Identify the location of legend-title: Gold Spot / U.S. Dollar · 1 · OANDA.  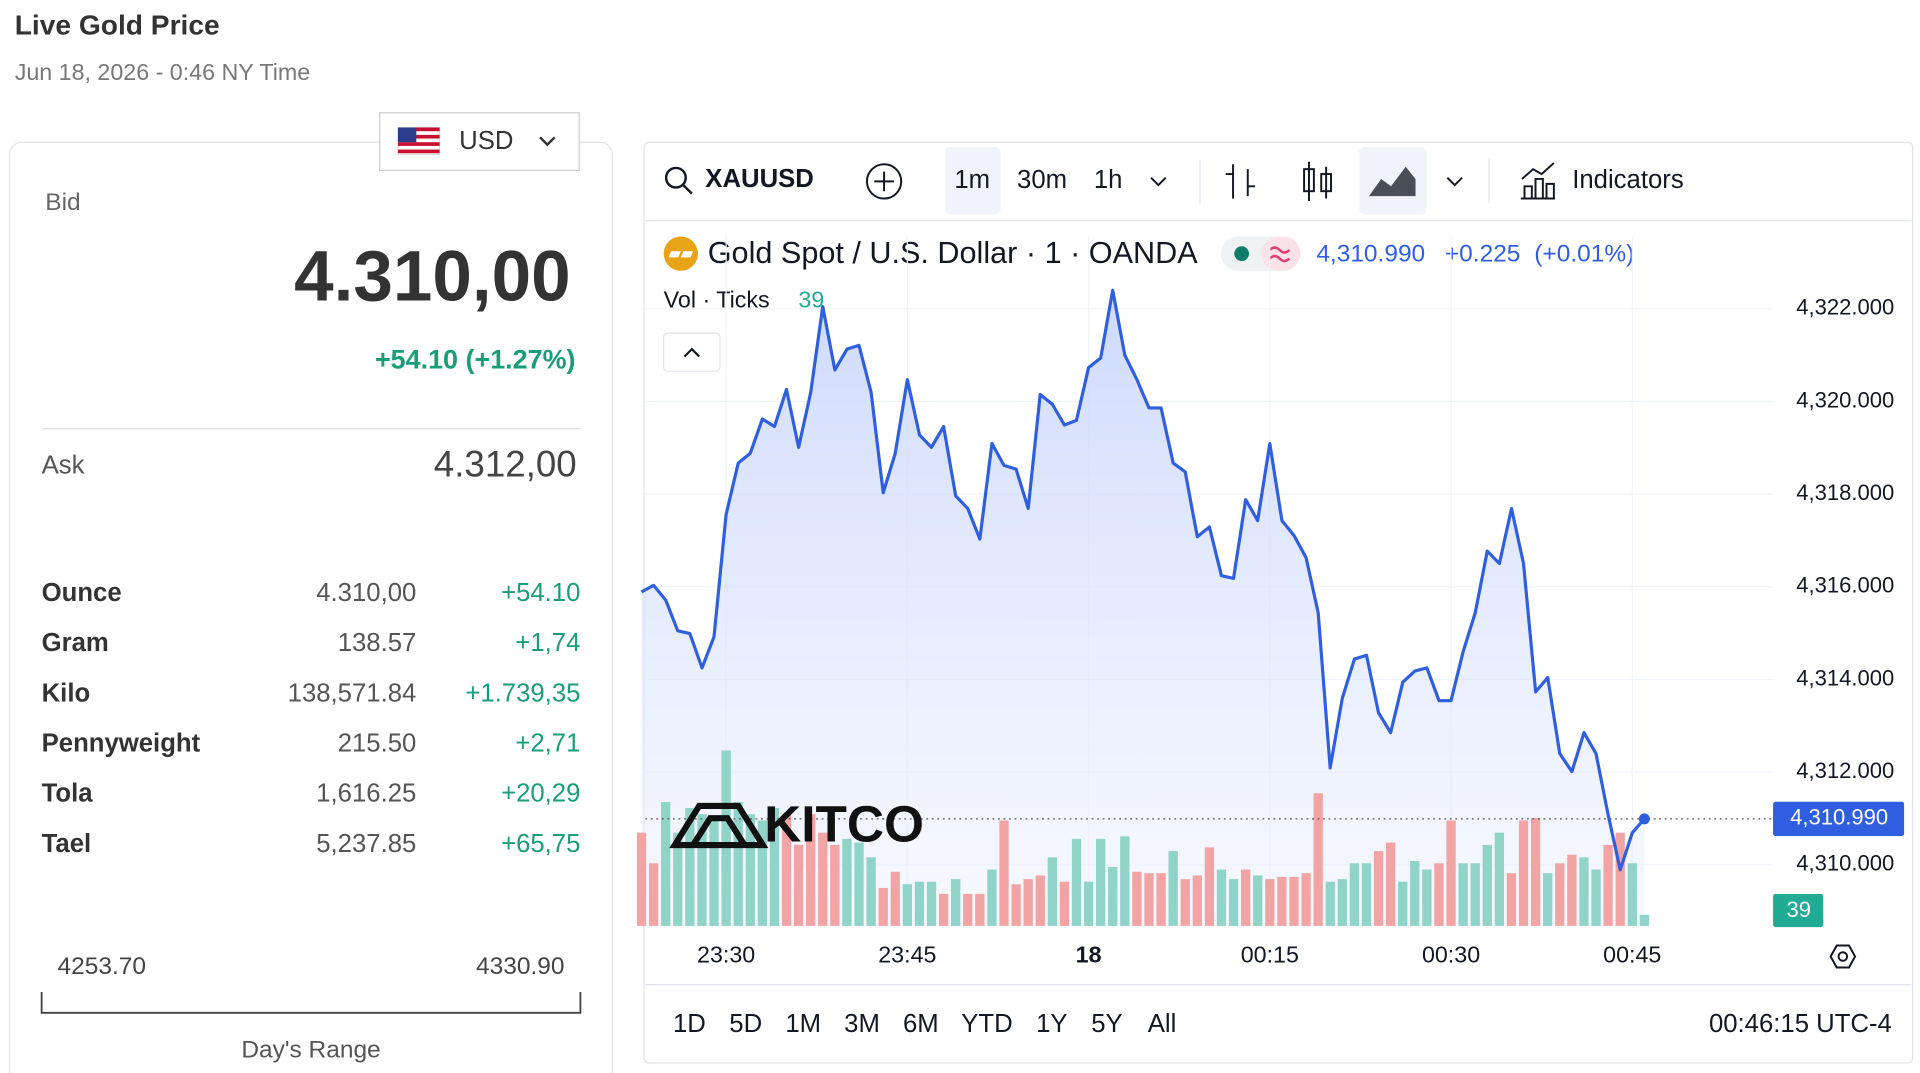
(953, 253).